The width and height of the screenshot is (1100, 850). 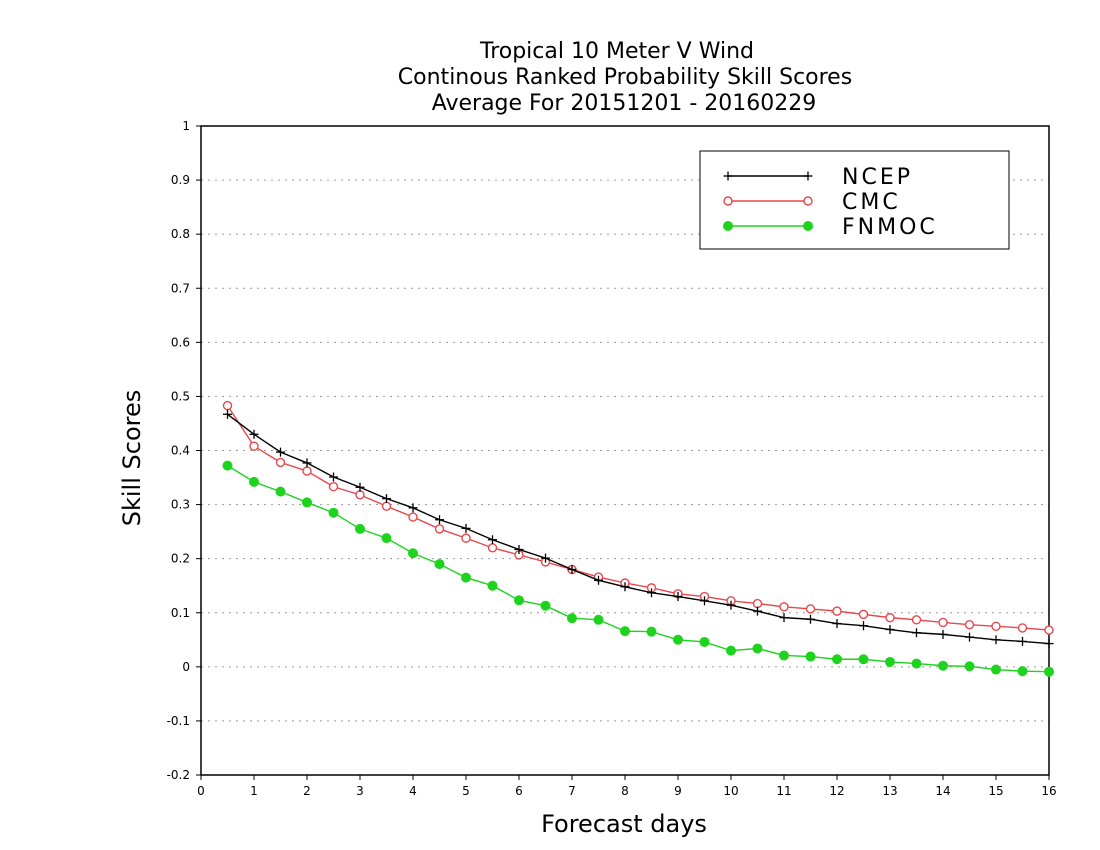 What do you see at coordinates (783, 791) in the screenshot?
I see `x-tick-label: 11` at bounding box center [783, 791].